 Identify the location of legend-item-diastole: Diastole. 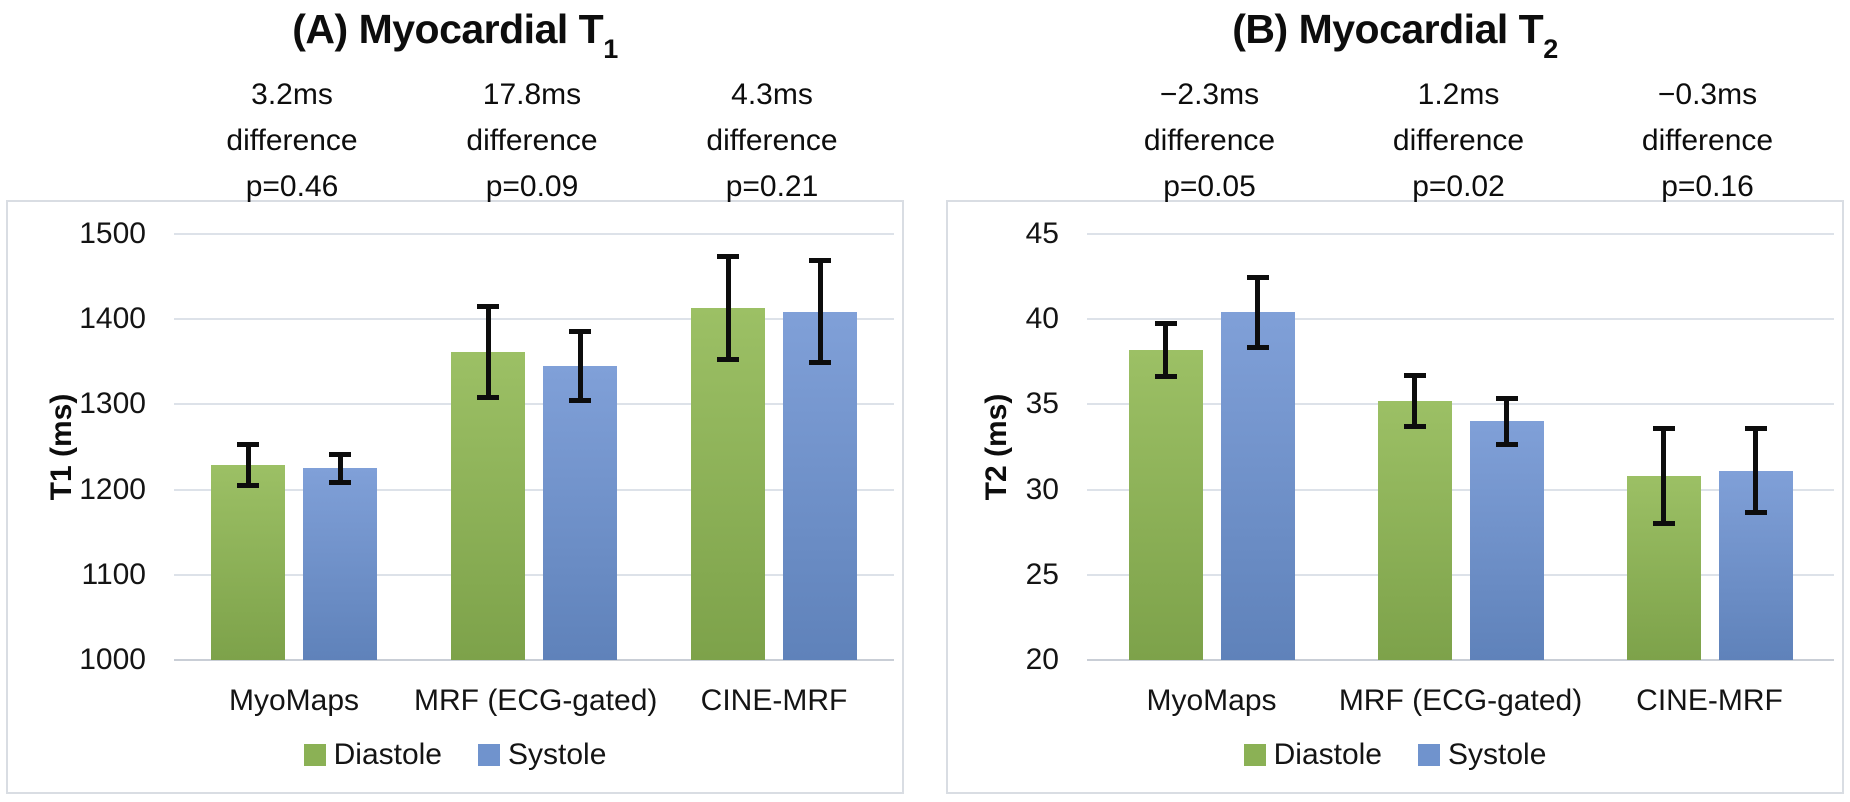
(372, 755).